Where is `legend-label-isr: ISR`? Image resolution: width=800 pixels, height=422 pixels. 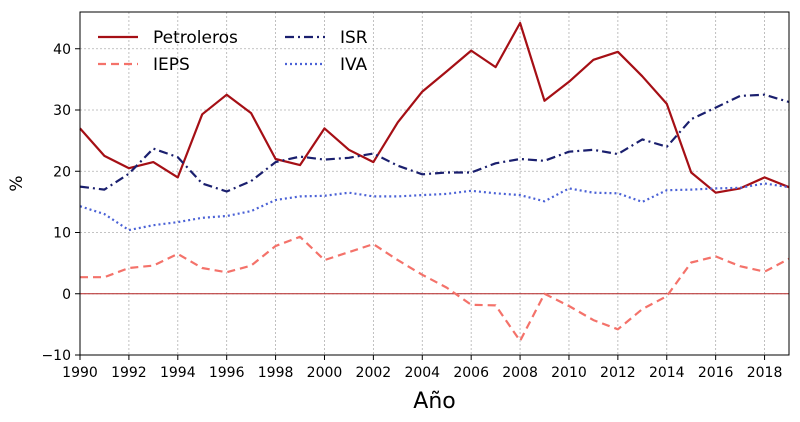
legend-label-isr: ISR is located at coordinates (354, 38).